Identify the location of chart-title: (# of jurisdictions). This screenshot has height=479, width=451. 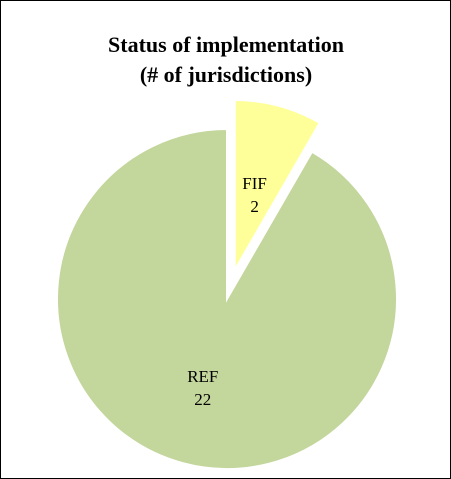
(226, 74).